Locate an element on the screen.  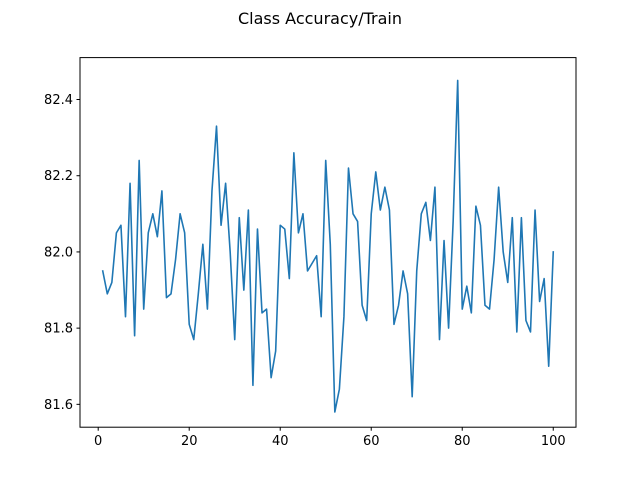
y-axis: 81.6 81.8 82.0 82.2 82.4 is located at coordinates (62, 253).